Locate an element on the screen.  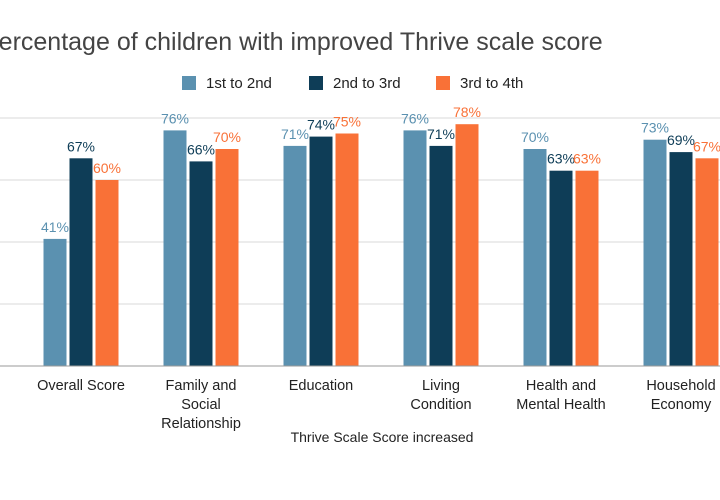
legend-label: 2nd to 3rd is located at coordinates (367, 83).